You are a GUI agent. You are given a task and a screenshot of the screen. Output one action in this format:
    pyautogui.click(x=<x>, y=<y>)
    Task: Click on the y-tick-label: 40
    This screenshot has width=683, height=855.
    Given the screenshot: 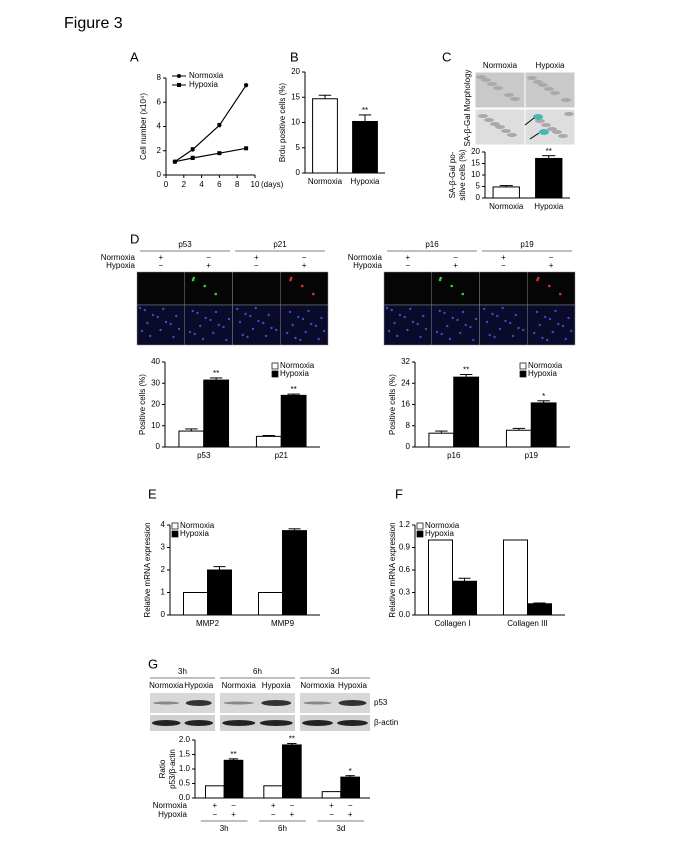 What is the action you would take?
    pyautogui.click(x=155, y=361)
    